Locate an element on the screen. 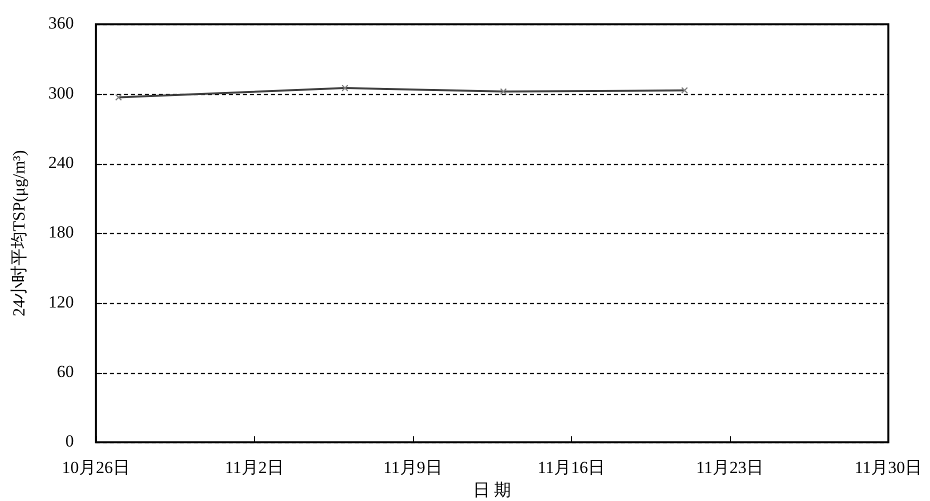 The image size is (930, 501). y-tick-label: 240 is located at coordinates (61, 162).